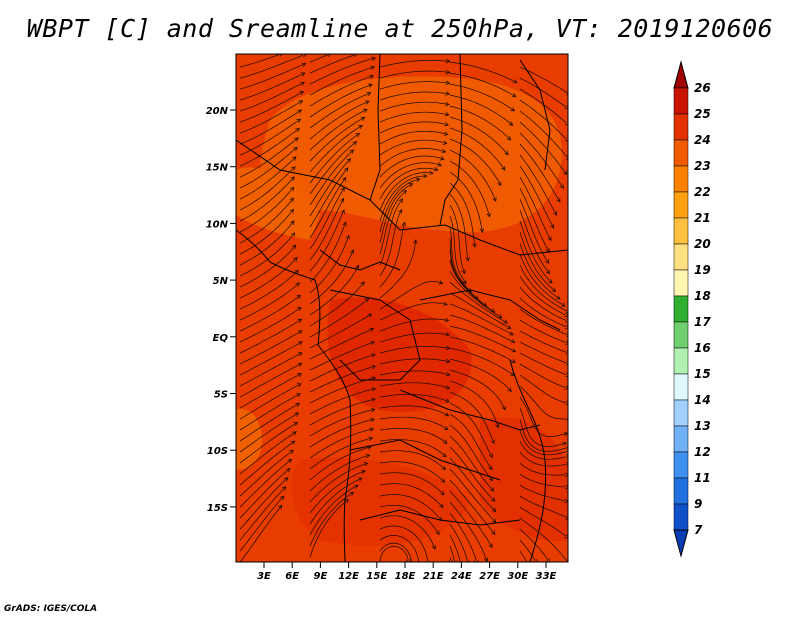 This screenshot has width=800, height=618. What do you see at coordinates (380, 501) in the screenshot?
I see `wbpt-hot-region-south` at bounding box center [380, 501].